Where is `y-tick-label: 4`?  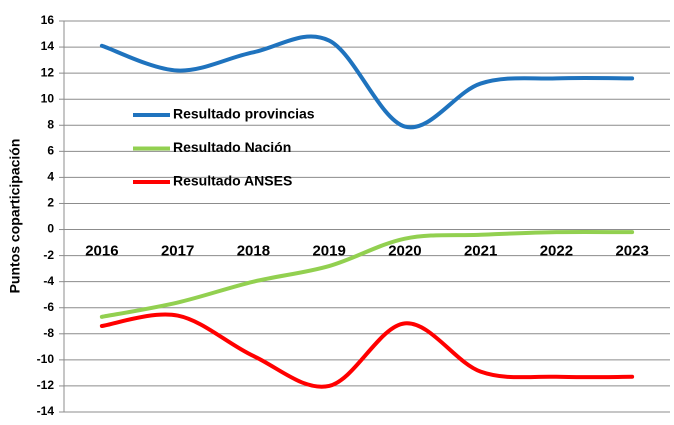
y-tick-label: 4 is located at coordinates (50, 177).